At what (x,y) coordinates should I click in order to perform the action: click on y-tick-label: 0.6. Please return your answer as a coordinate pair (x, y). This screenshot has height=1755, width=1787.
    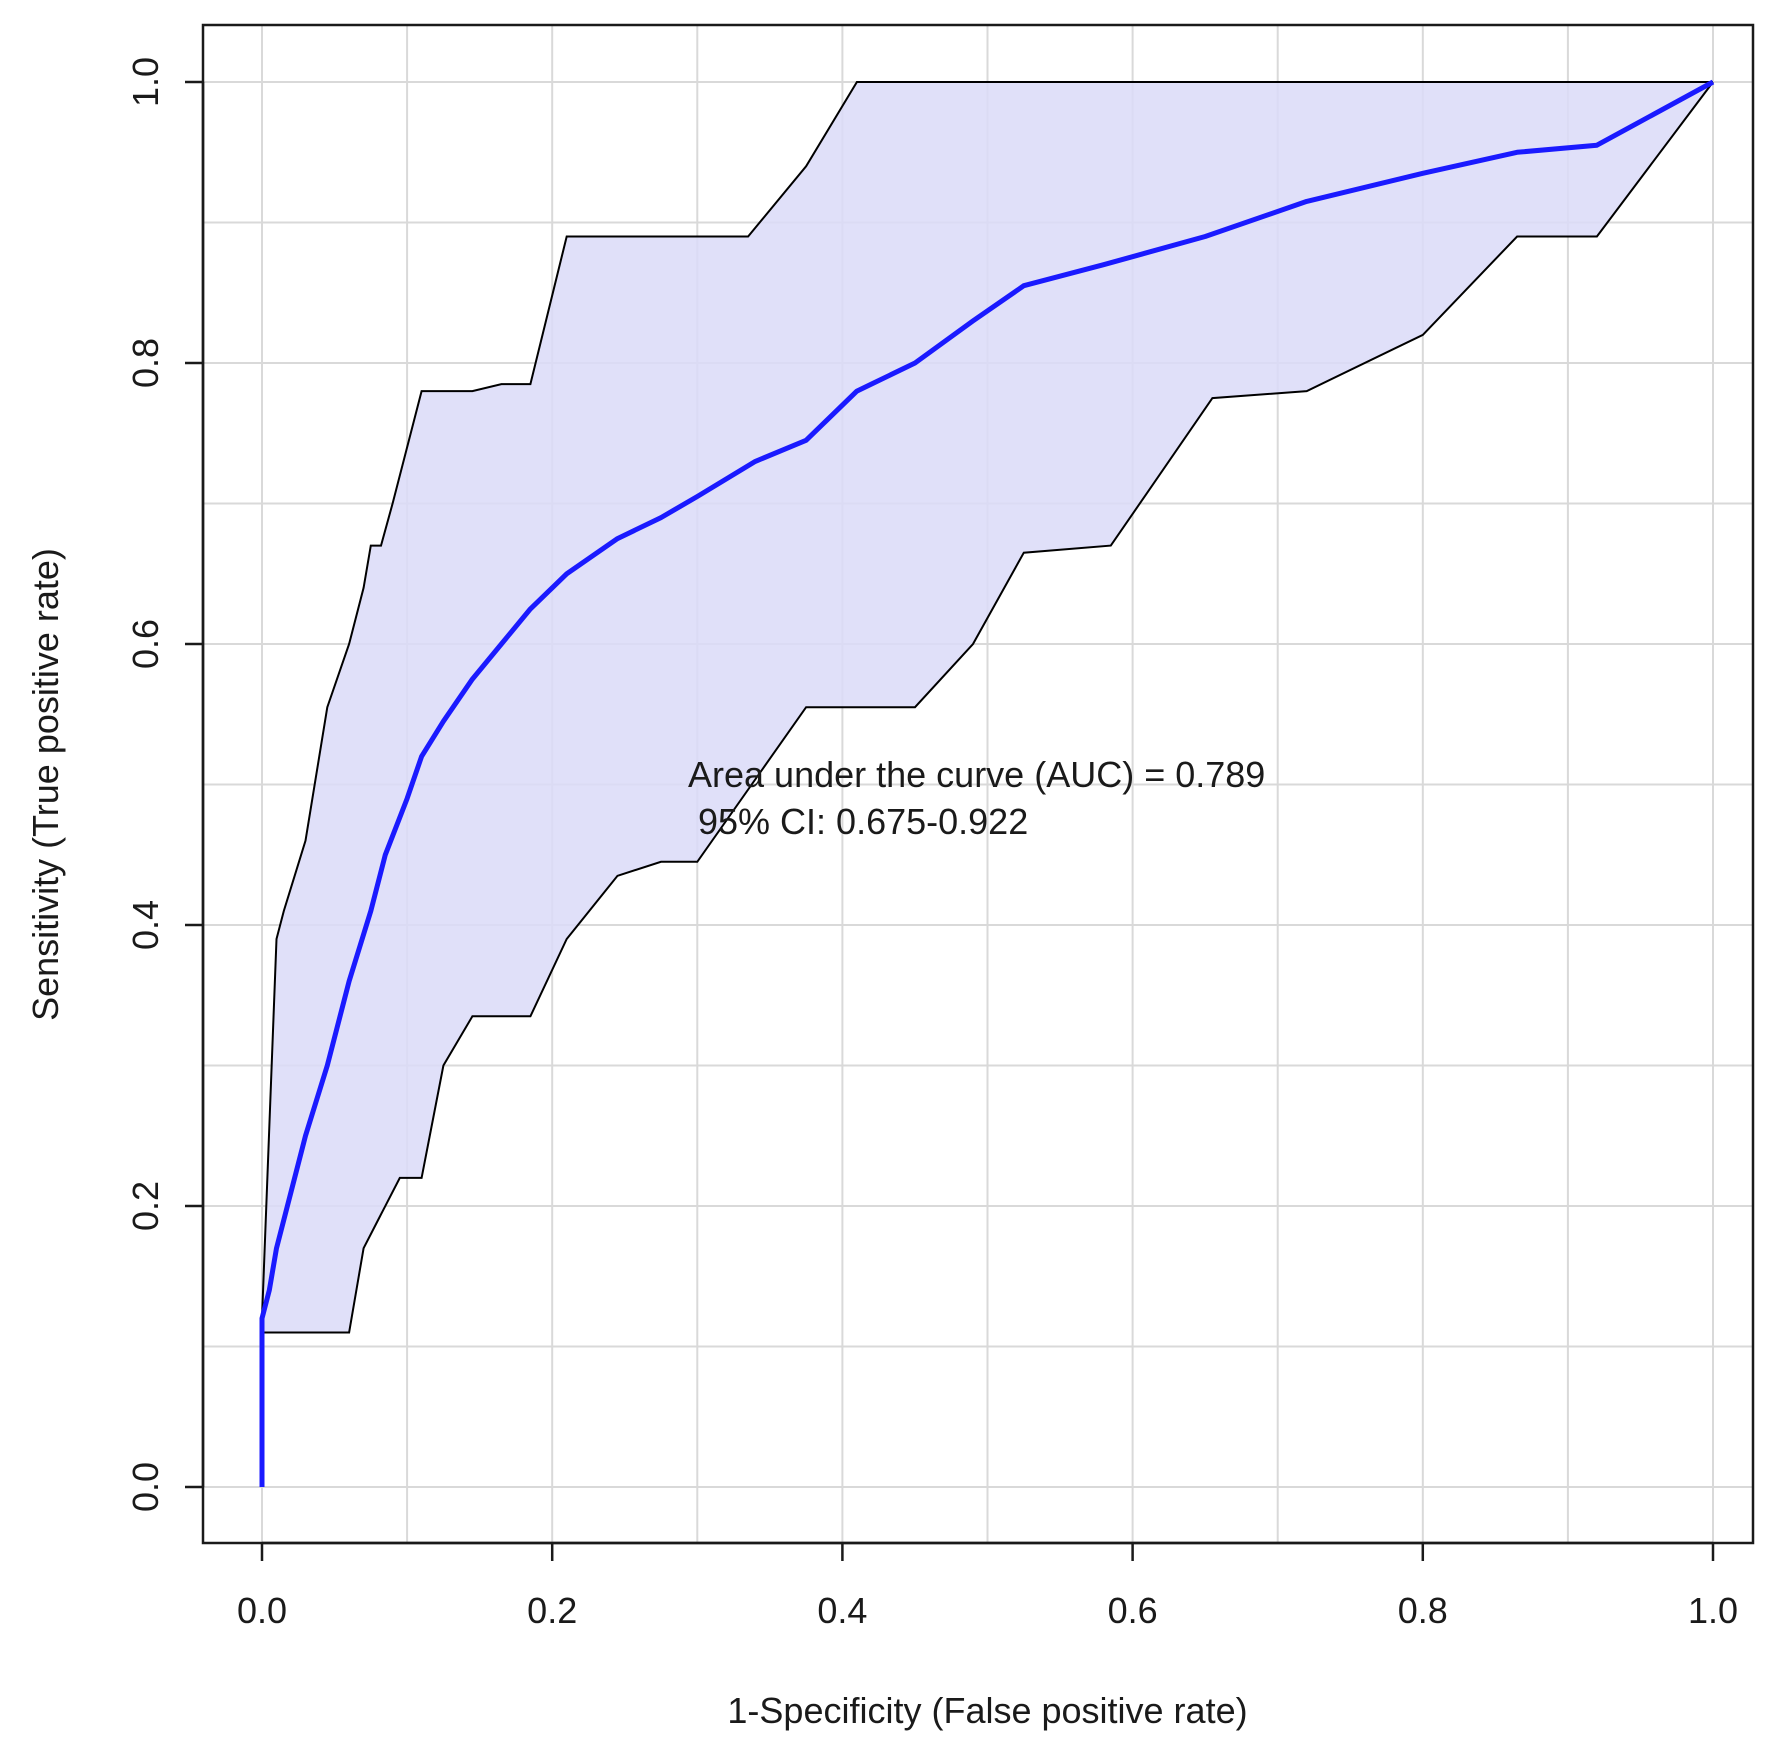
    Looking at the image, I should click on (145, 644).